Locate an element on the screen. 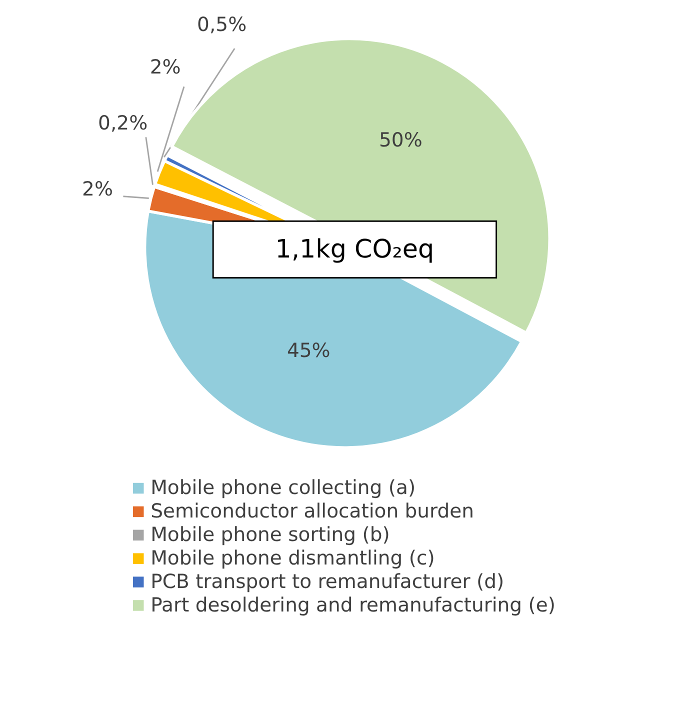 The width and height of the screenshot is (685, 706). legend-label: Part desoldering and remanufacturing (e) is located at coordinates (353, 604).